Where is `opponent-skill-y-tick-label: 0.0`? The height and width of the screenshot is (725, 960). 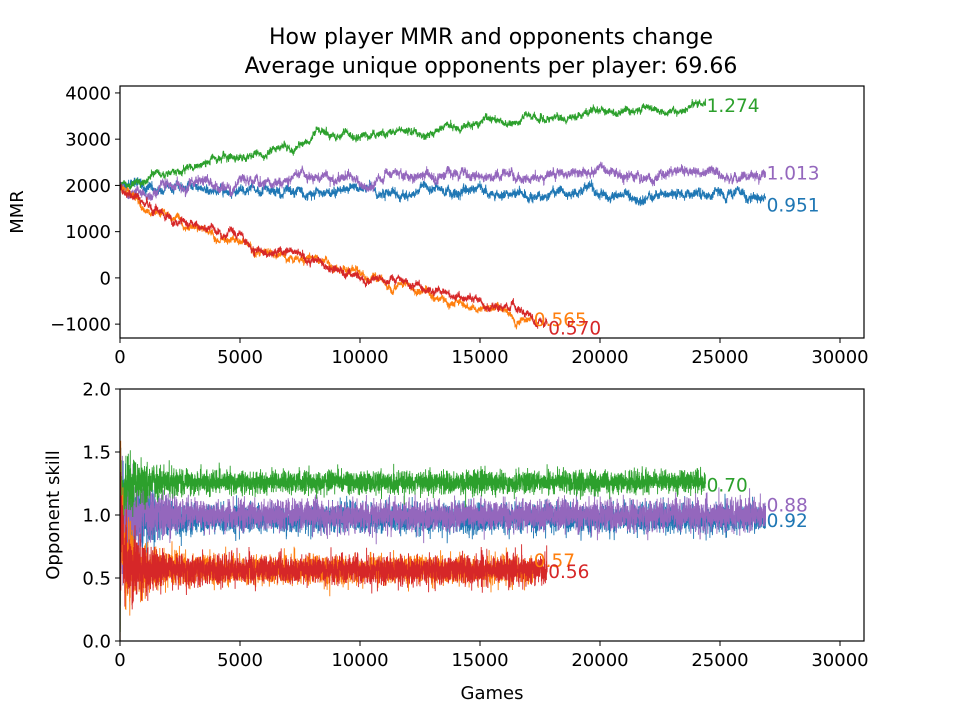 opponent-skill-y-tick-label: 0.0 is located at coordinates (96, 642).